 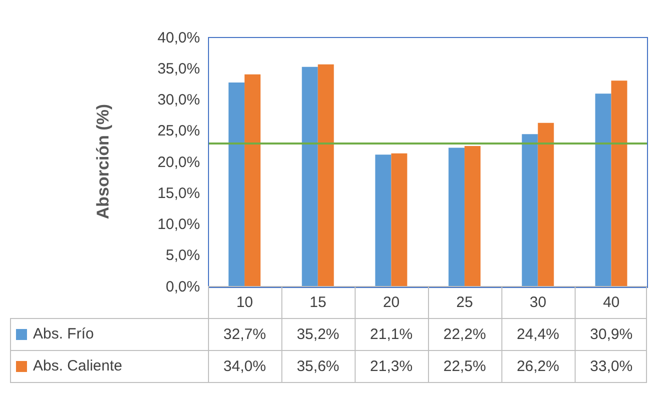 I want to click on y-tick-label: 35,0%, so click(x=178, y=69).